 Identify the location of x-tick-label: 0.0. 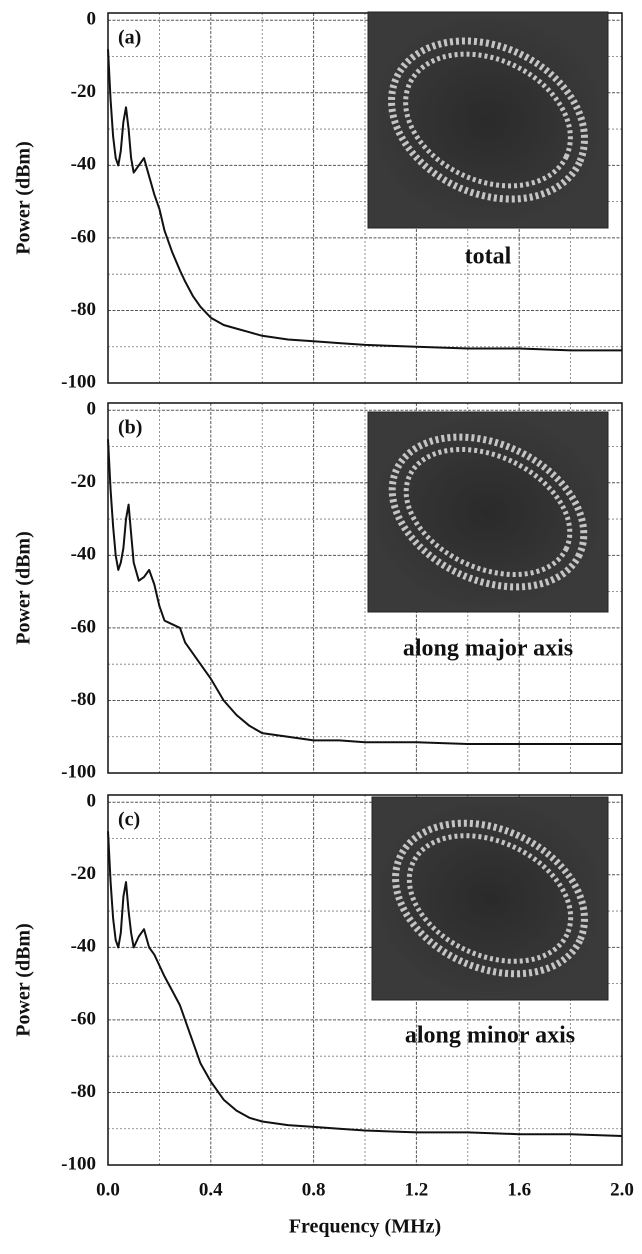
(108, 1189).